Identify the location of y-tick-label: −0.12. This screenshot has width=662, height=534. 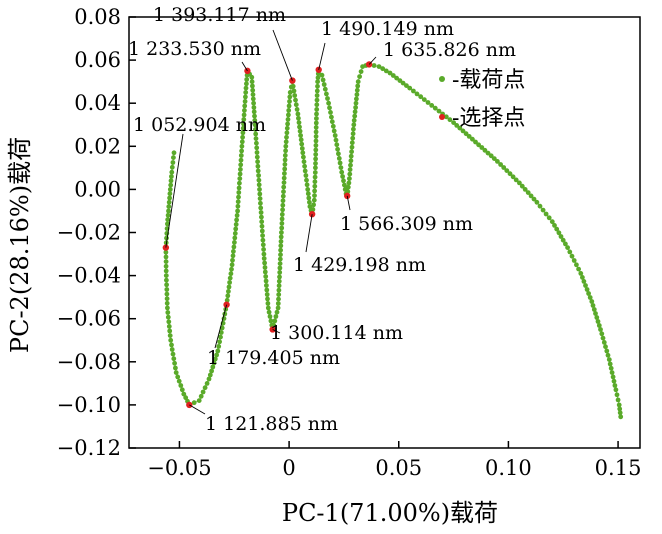
(89, 448).